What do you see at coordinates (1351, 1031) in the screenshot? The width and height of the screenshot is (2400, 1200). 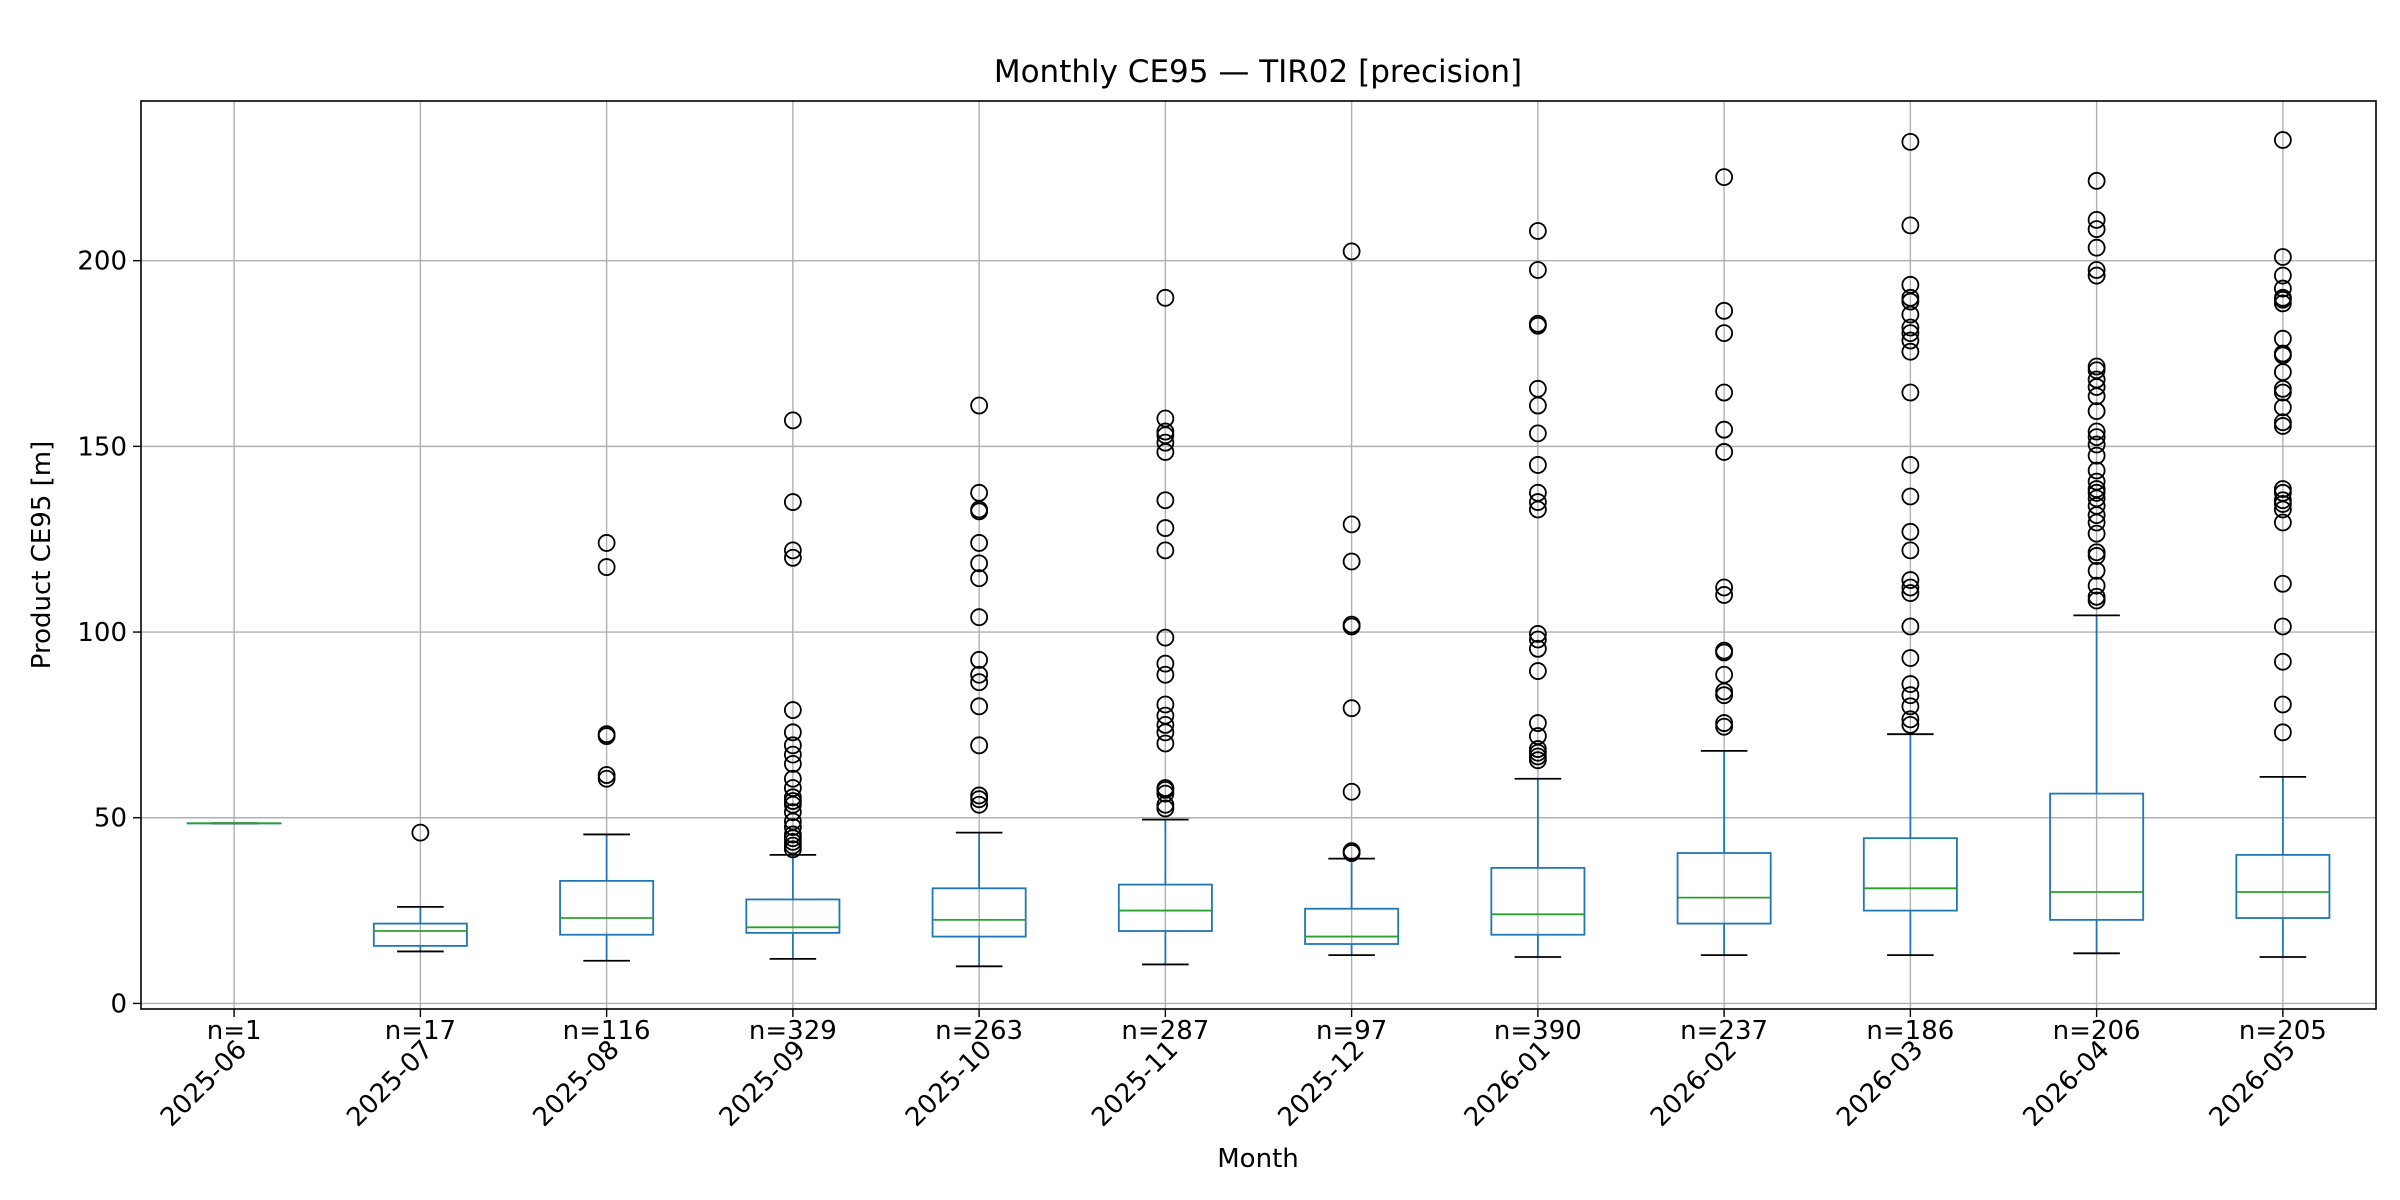 I see `count-label: n=97` at bounding box center [1351, 1031].